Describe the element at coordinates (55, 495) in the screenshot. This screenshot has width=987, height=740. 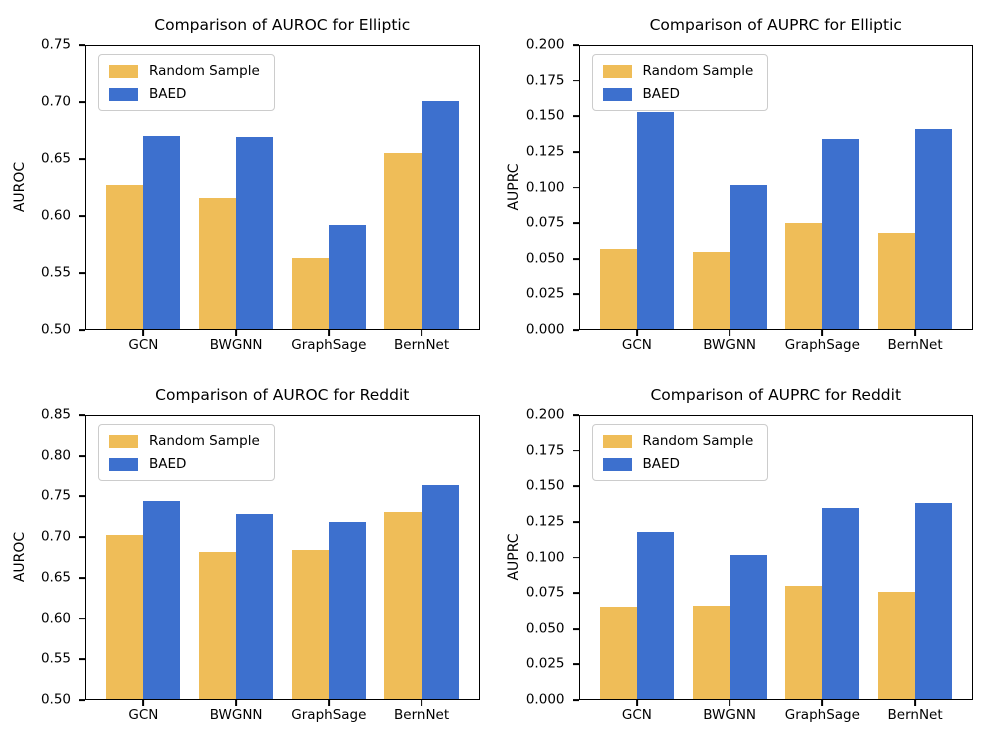
I see `y-tick-label: 0.75` at that location.